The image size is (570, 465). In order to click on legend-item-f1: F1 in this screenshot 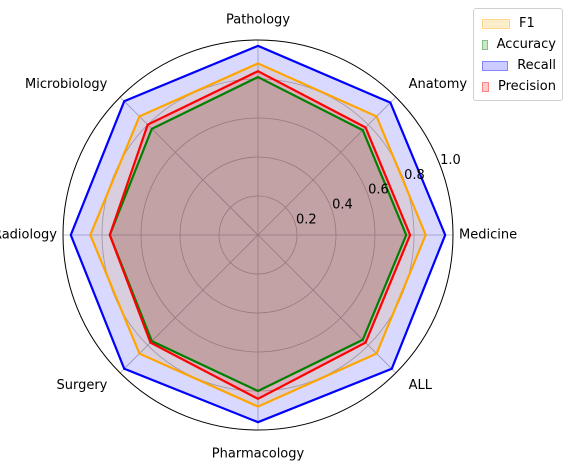, I will do `click(519, 23)`.